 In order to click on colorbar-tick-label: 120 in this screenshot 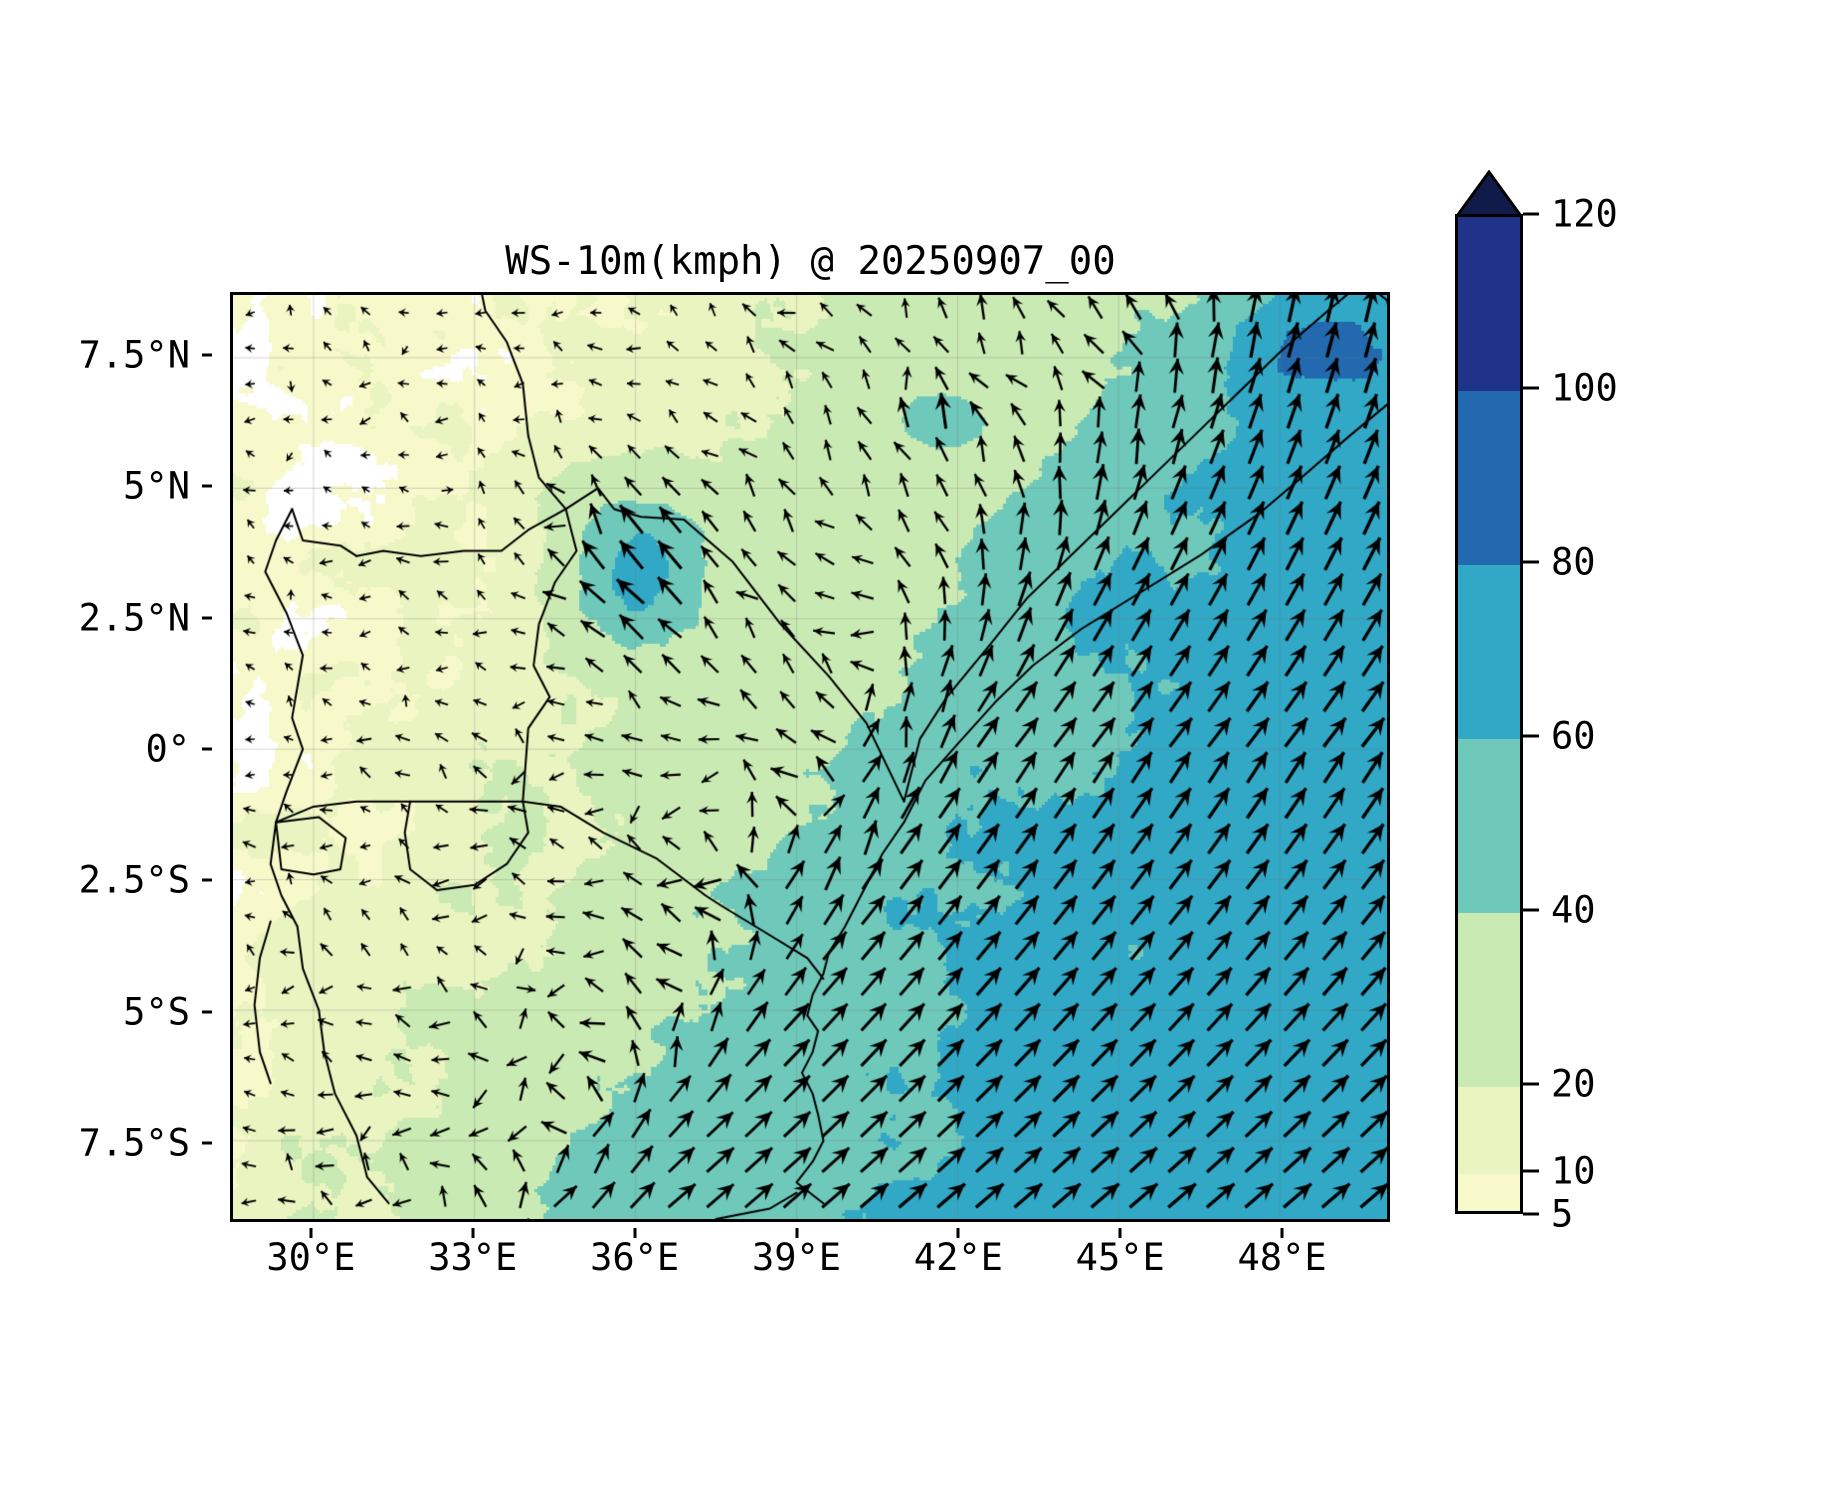, I will do `click(1584, 214)`.